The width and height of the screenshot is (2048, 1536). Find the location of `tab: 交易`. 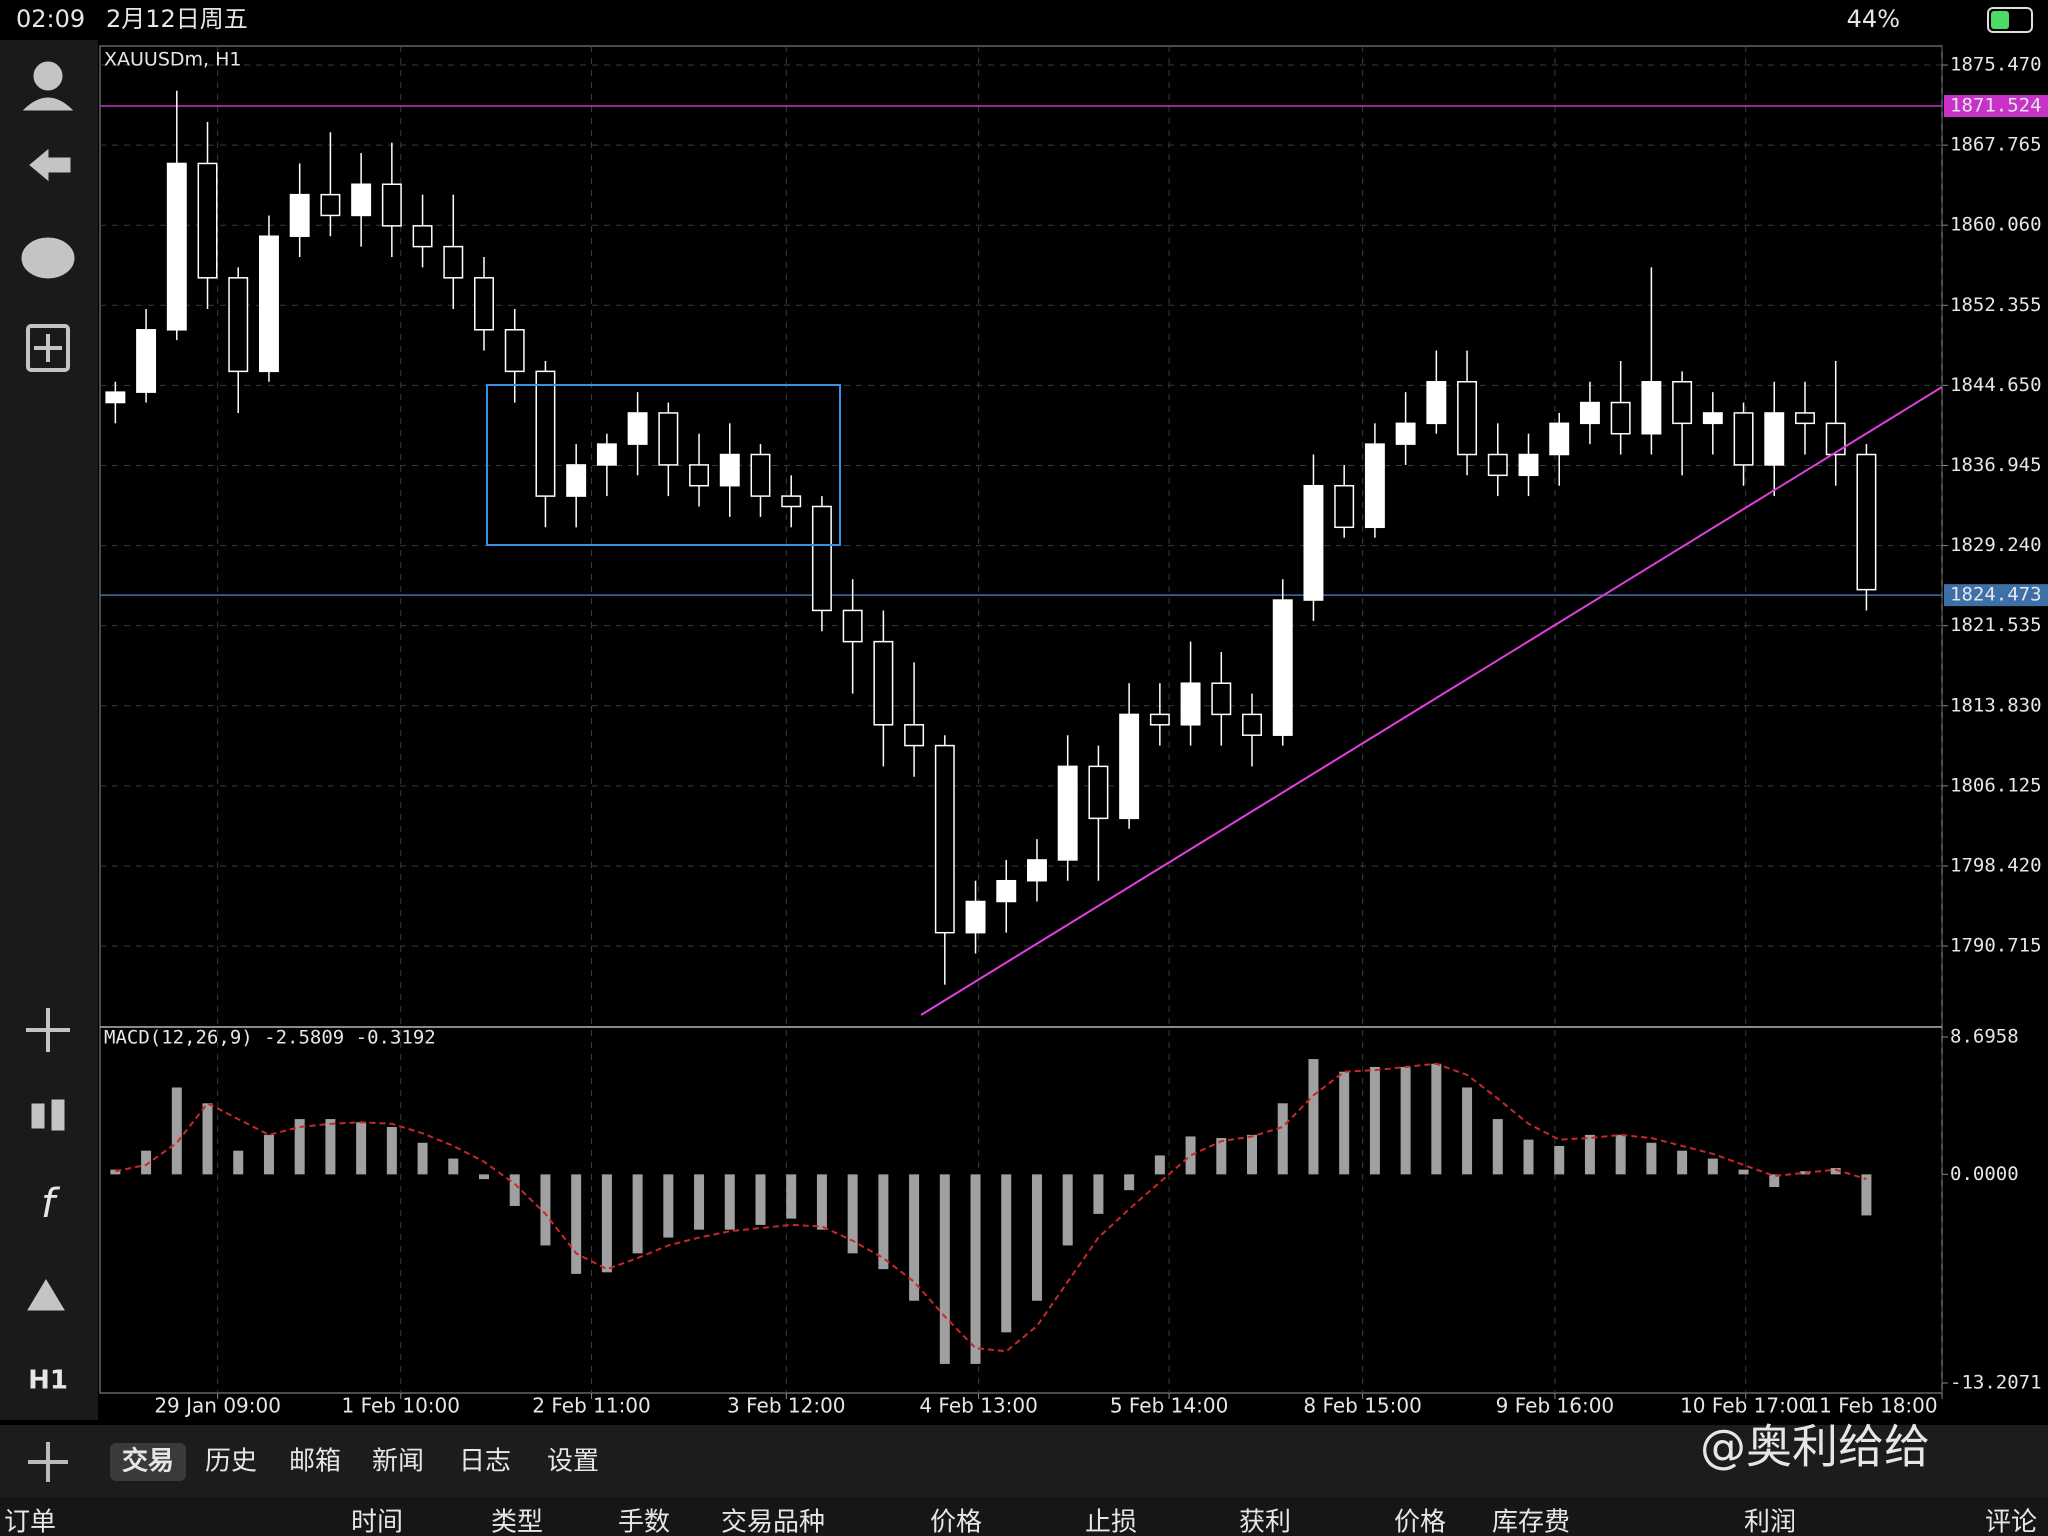

tab: 交易 is located at coordinates (148, 1461).